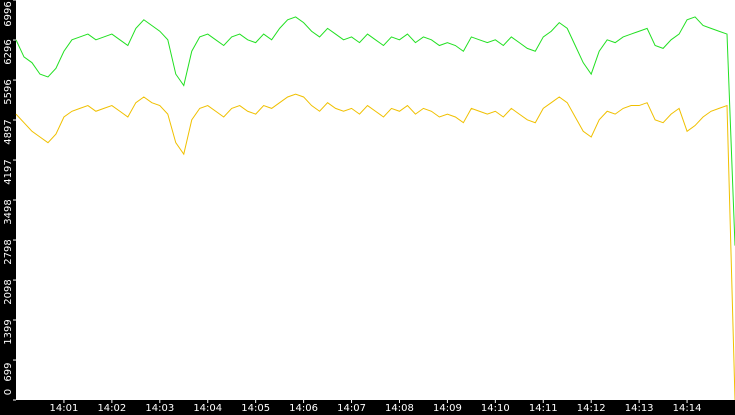 The height and width of the screenshot is (415, 735). What do you see at coordinates (543, 408) in the screenshot?
I see `x-tick-label: 14:11` at bounding box center [543, 408].